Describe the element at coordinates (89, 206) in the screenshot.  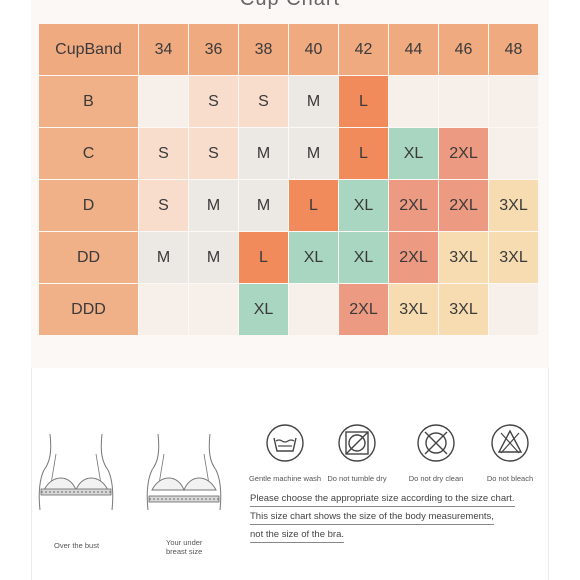
I see `row-cup-d: D` at that location.